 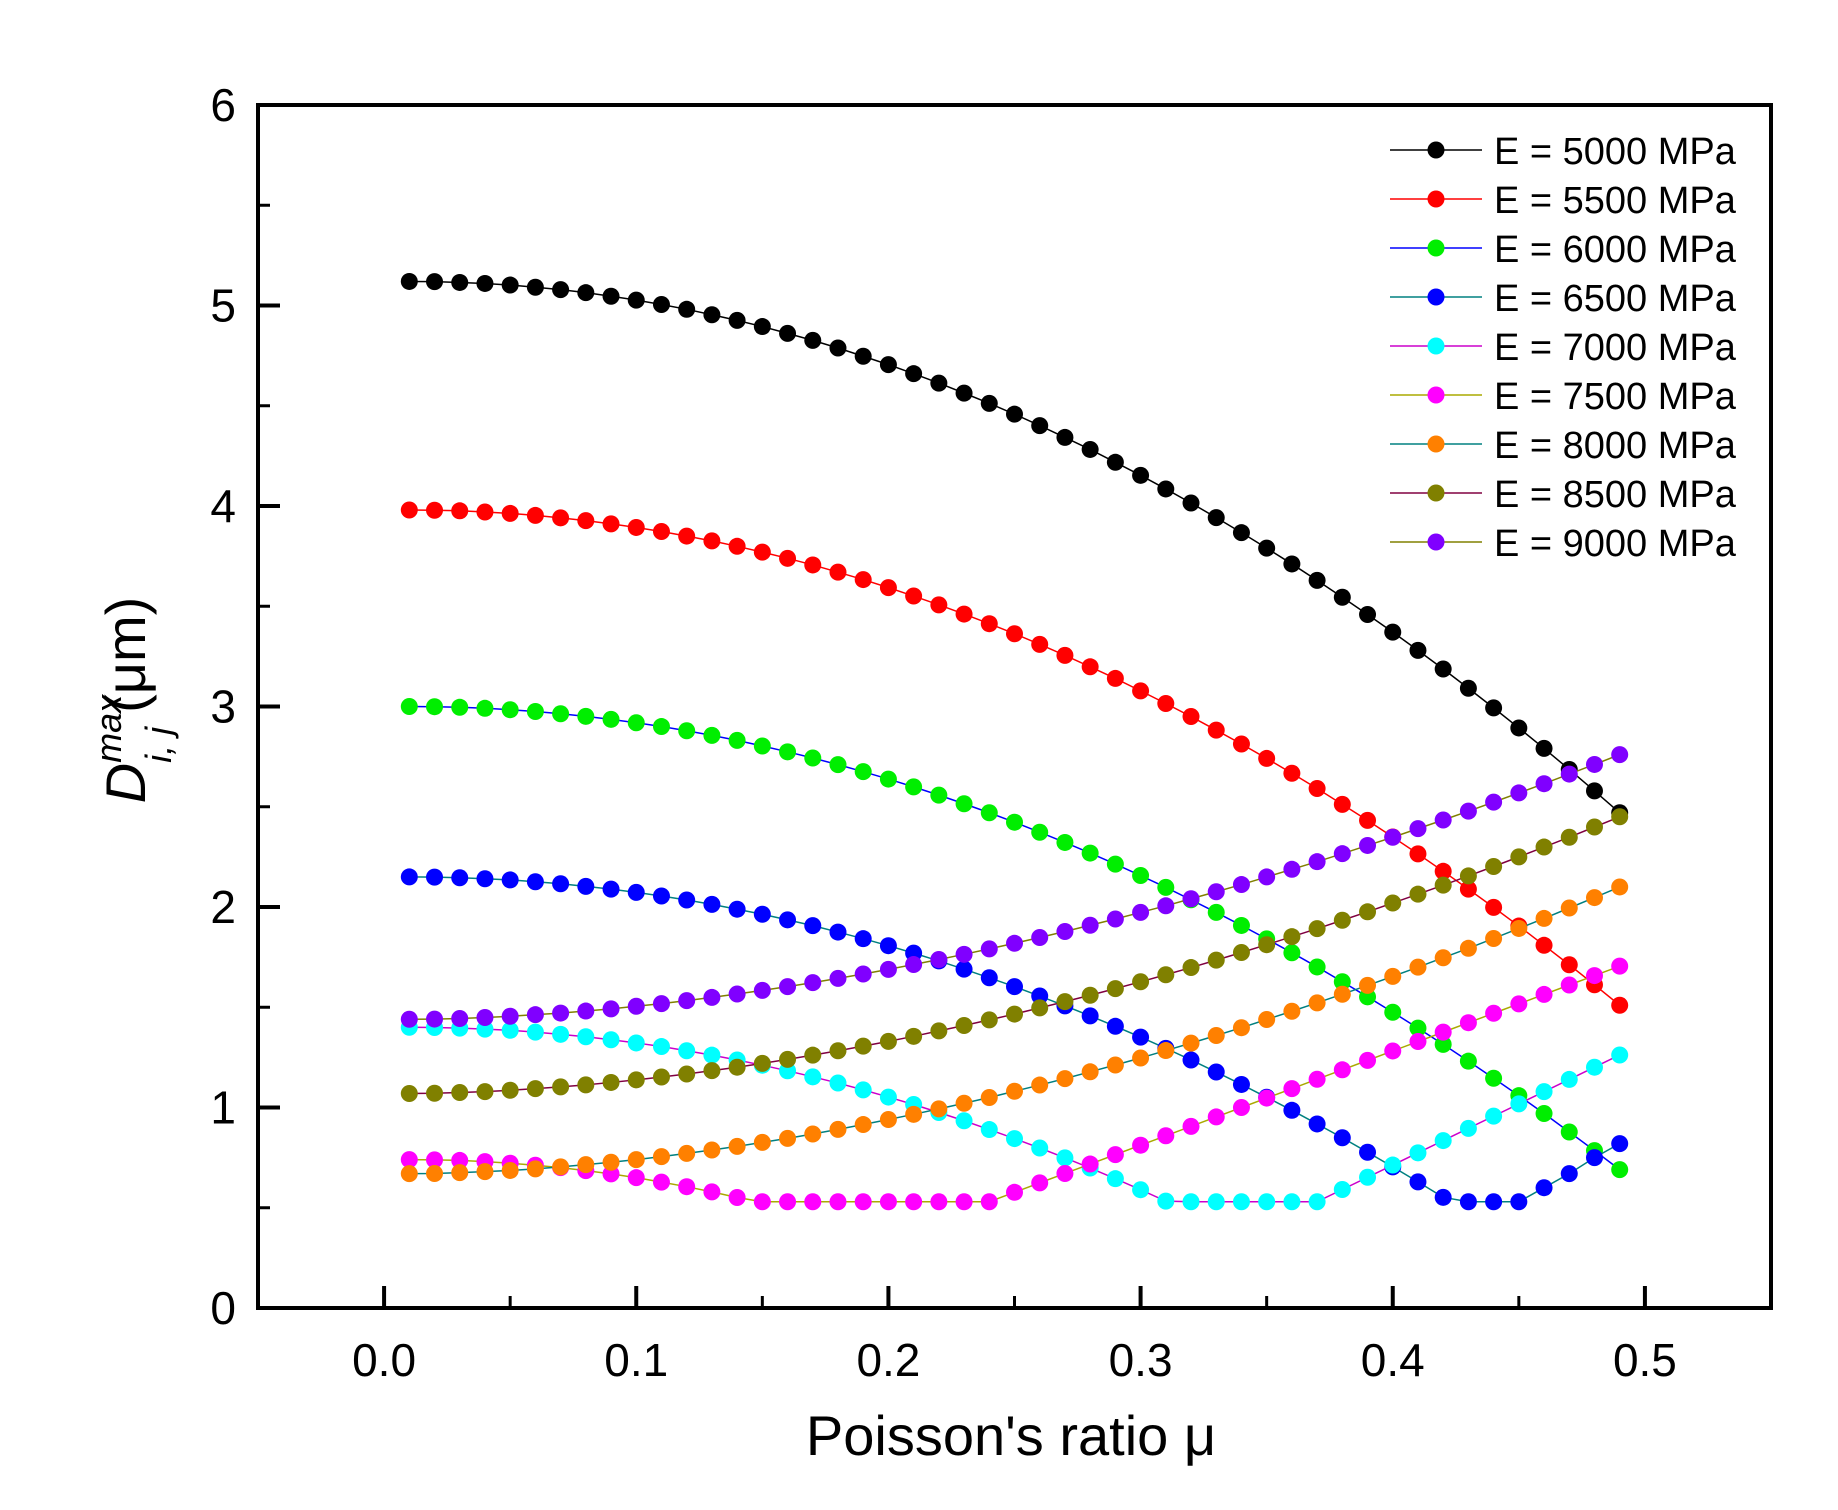 I want to click on y-tick-label: 4, so click(x=223, y=506).